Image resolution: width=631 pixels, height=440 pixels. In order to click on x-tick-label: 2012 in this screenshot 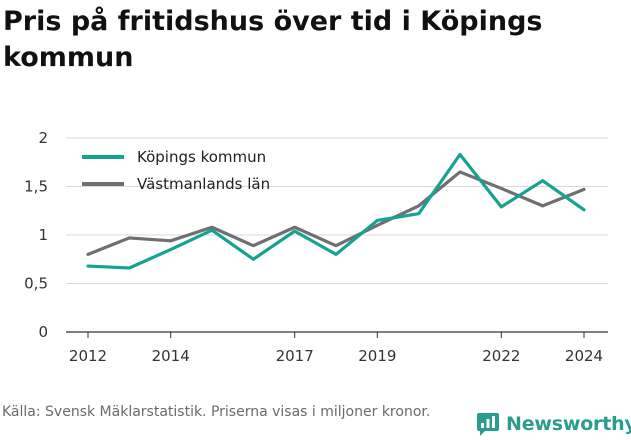, I will do `click(88, 356)`.